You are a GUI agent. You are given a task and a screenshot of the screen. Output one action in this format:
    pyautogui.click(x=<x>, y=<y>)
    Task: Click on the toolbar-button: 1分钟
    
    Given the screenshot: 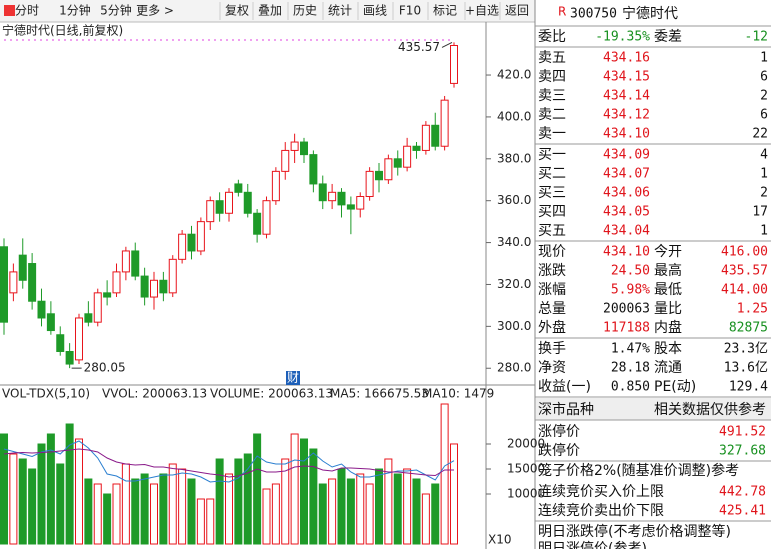 What is the action you would take?
    pyautogui.click(x=75, y=10)
    